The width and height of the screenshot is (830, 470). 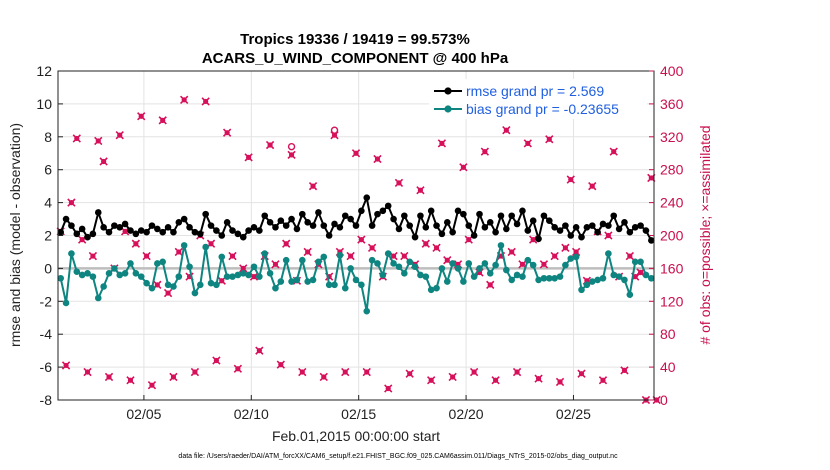 I want to click on y-tick-label-left: 6, so click(x=48, y=170).